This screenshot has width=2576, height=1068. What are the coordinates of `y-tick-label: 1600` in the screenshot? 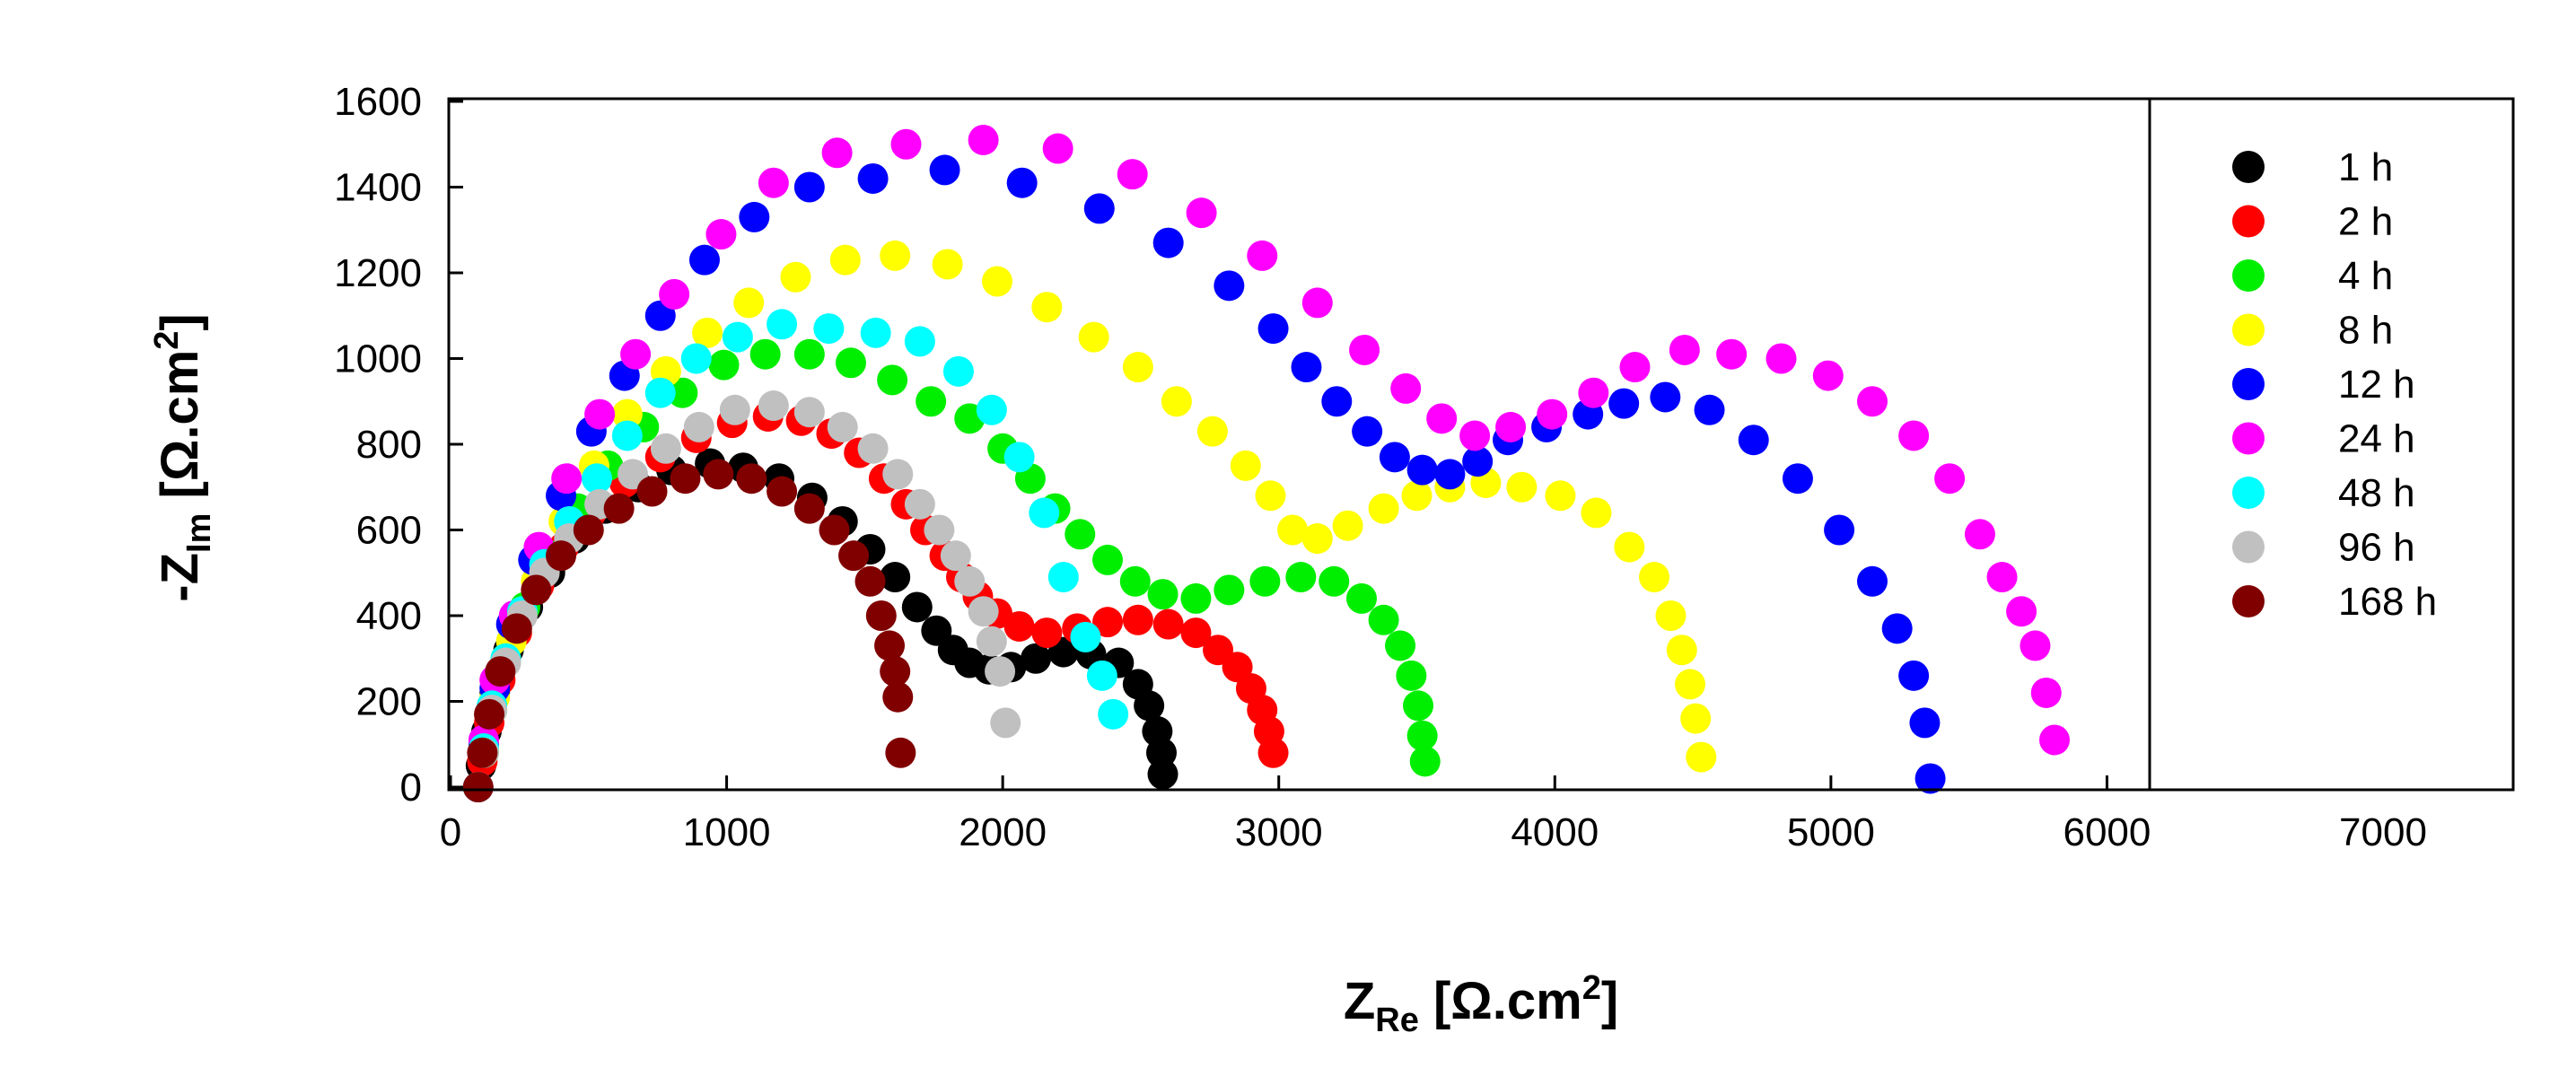 It's located at (378, 102).